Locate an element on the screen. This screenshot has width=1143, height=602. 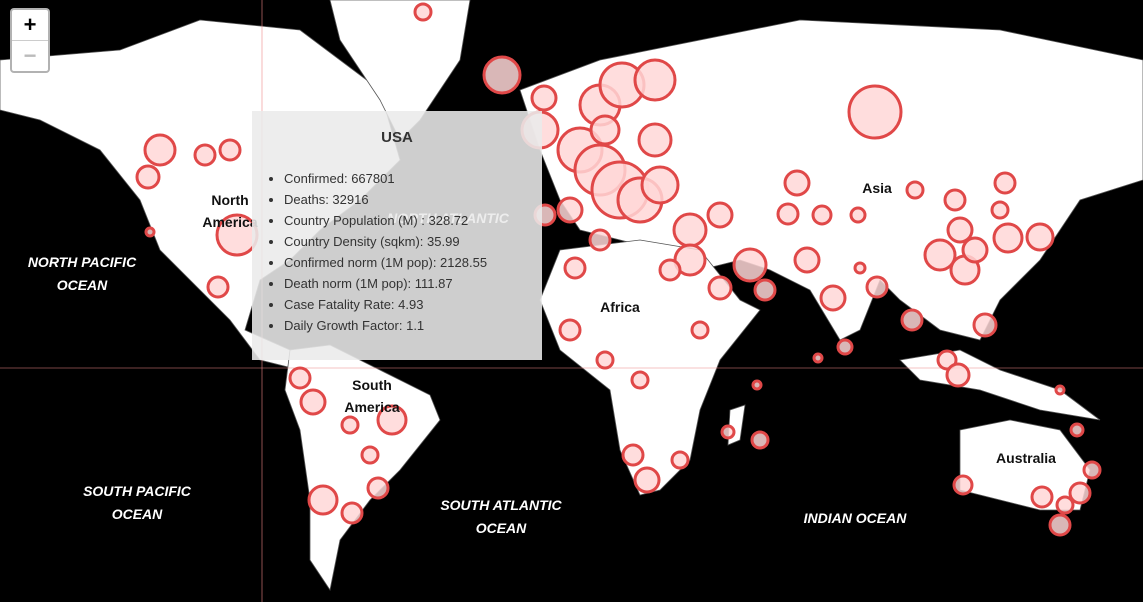
tooltip-item: Country Population (M) : 328.72 is located at coordinates (408, 220).